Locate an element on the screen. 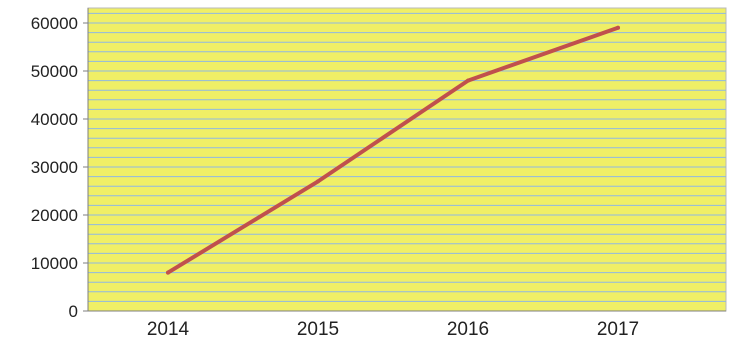 The width and height of the screenshot is (729, 345). x-tick-label: 2016 is located at coordinates (468, 329).